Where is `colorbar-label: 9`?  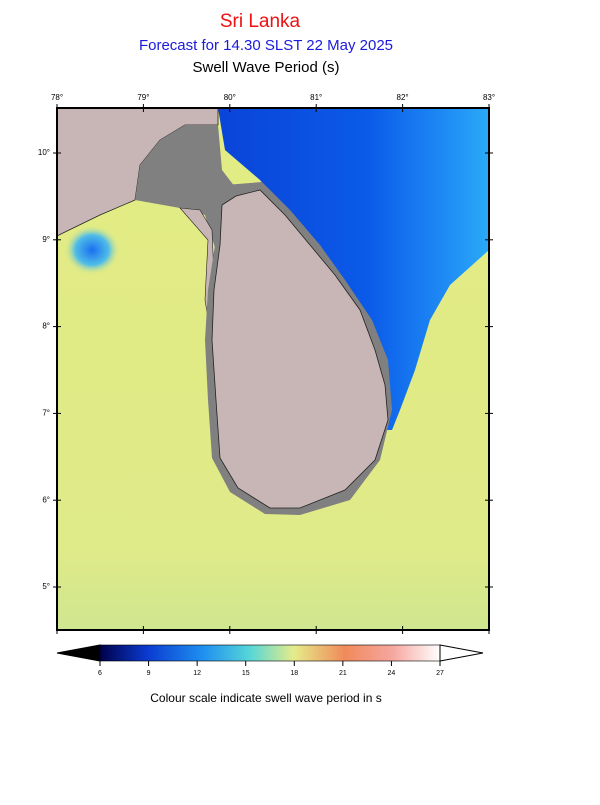 colorbar-label: 9 is located at coordinates (149, 673).